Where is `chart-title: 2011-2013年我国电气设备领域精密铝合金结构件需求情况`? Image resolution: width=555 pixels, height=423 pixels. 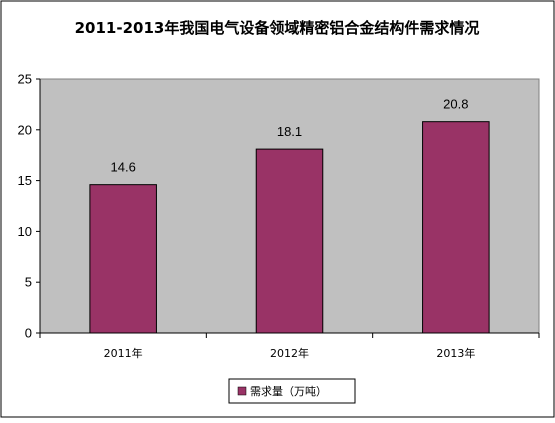
chart-title: 2011-2013年我国电气设备领域精密铝合金结构件需求情况 is located at coordinates (277, 28).